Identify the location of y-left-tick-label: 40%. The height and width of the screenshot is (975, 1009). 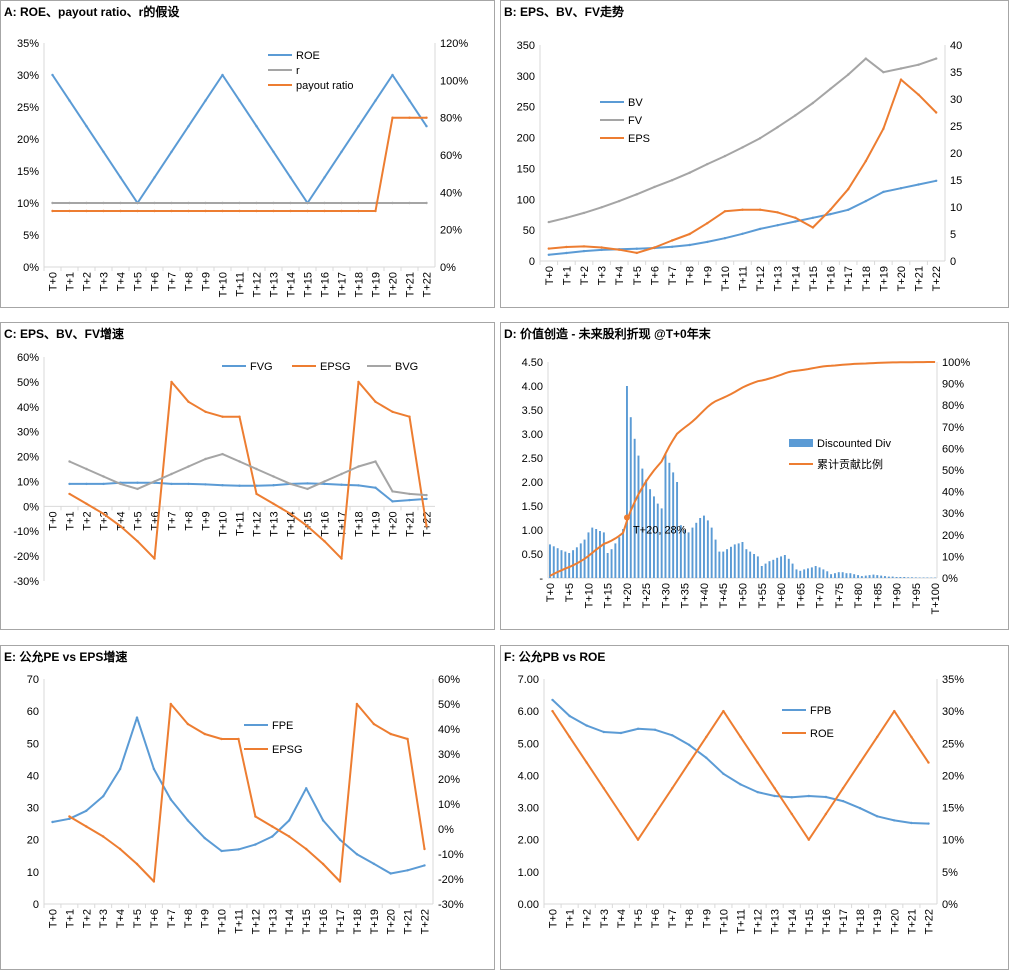
(28, 408).